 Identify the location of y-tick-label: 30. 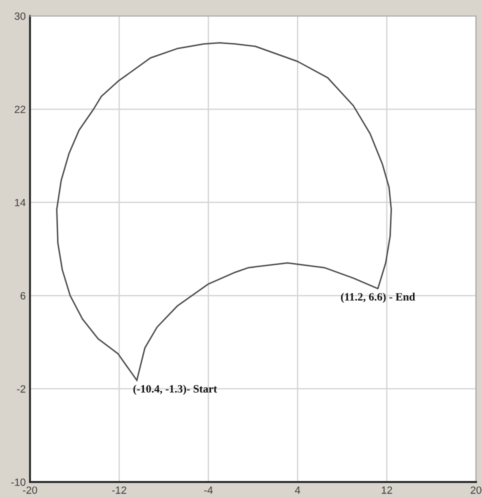
(20, 16).